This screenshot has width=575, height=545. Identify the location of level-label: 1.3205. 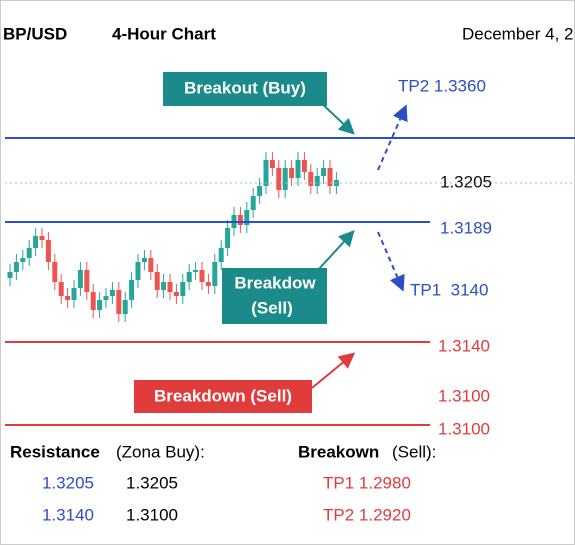
(466, 181).